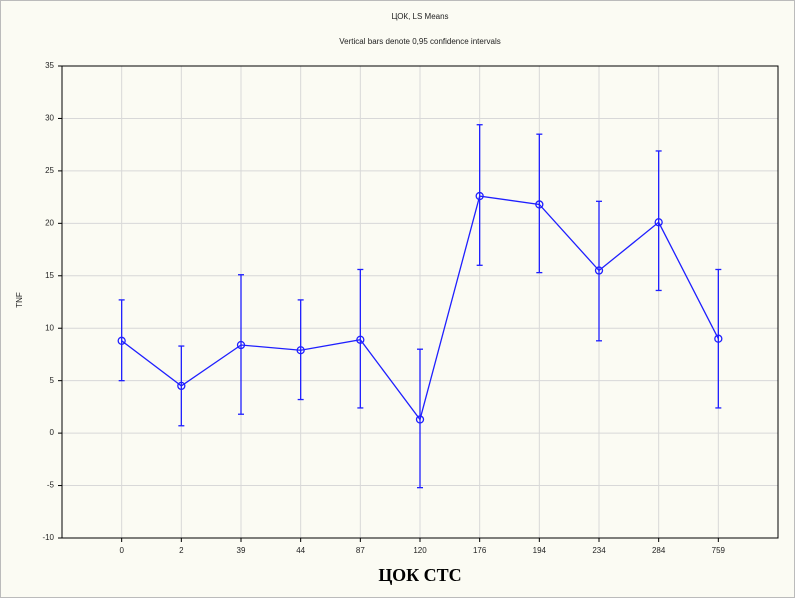 Image resolution: width=795 pixels, height=598 pixels. What do you see at coordinates (52, 380) in the screenshot?
I see `y-tick-label: 5` at bounding box center [52, 380].